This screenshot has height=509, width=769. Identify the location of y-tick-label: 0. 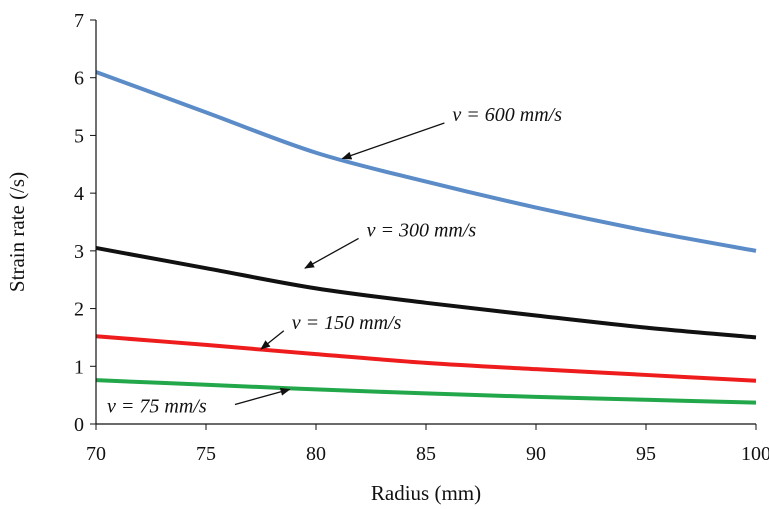
(79, 425).